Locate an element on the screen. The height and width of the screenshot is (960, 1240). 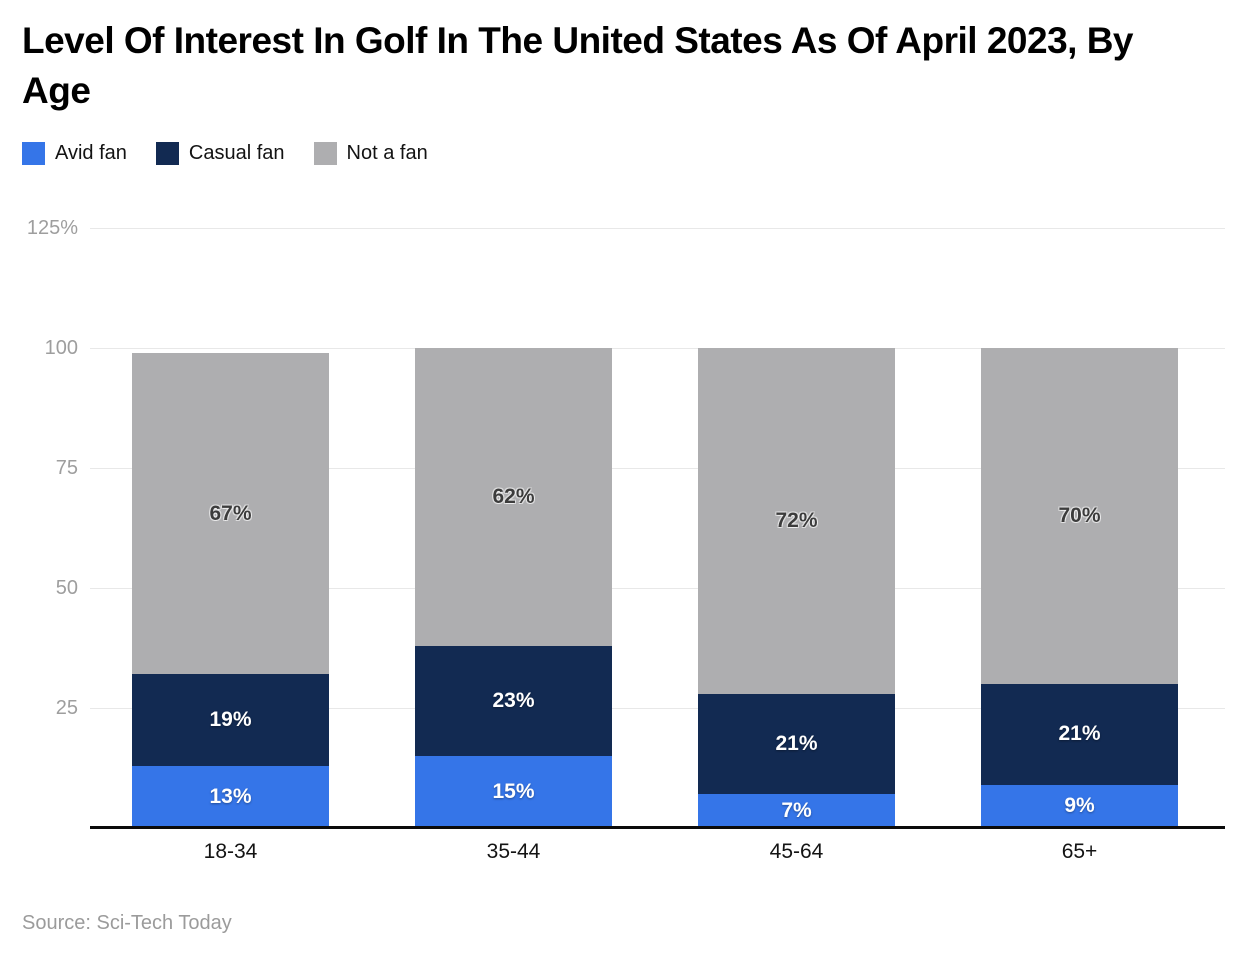
bar-segment-18-34-not-a-fan: 67% is located at coordinates (230, 513).